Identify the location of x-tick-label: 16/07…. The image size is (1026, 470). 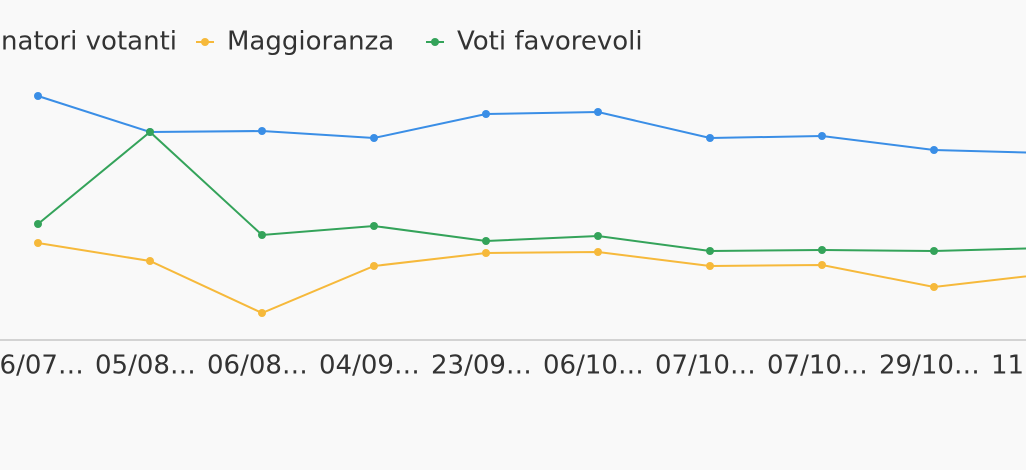
(42, 366).